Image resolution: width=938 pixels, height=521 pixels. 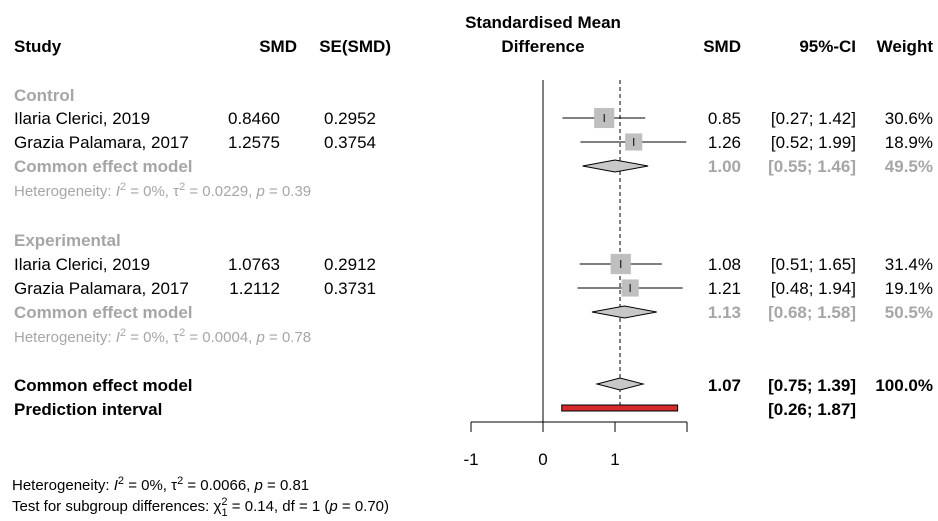 What do you see at coordinates (470, 459) in the screenshot?
I see `x-axis-tick-label: -1` at bounding box center [470, 459].